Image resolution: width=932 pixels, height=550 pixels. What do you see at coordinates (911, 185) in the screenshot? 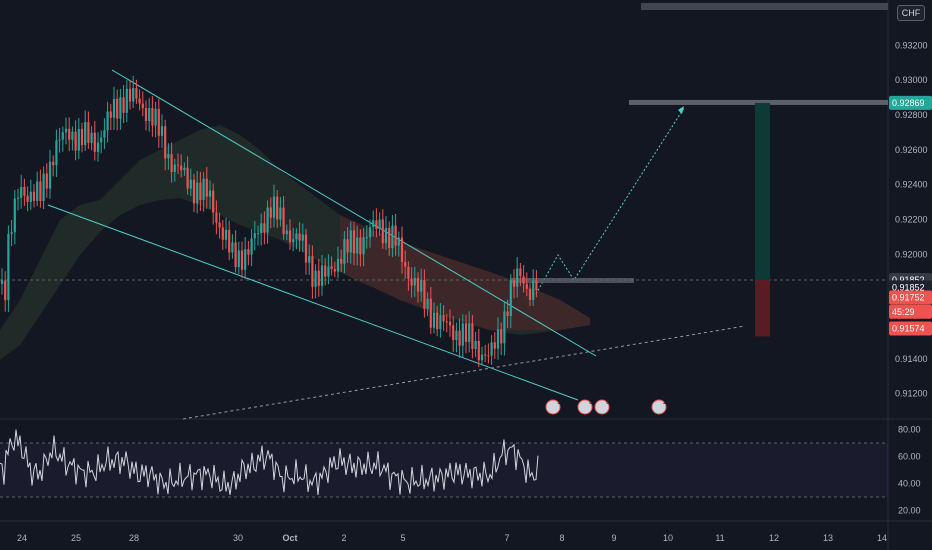
I see `price-tick-label: 0.92400` at bounding box center [911, 185].